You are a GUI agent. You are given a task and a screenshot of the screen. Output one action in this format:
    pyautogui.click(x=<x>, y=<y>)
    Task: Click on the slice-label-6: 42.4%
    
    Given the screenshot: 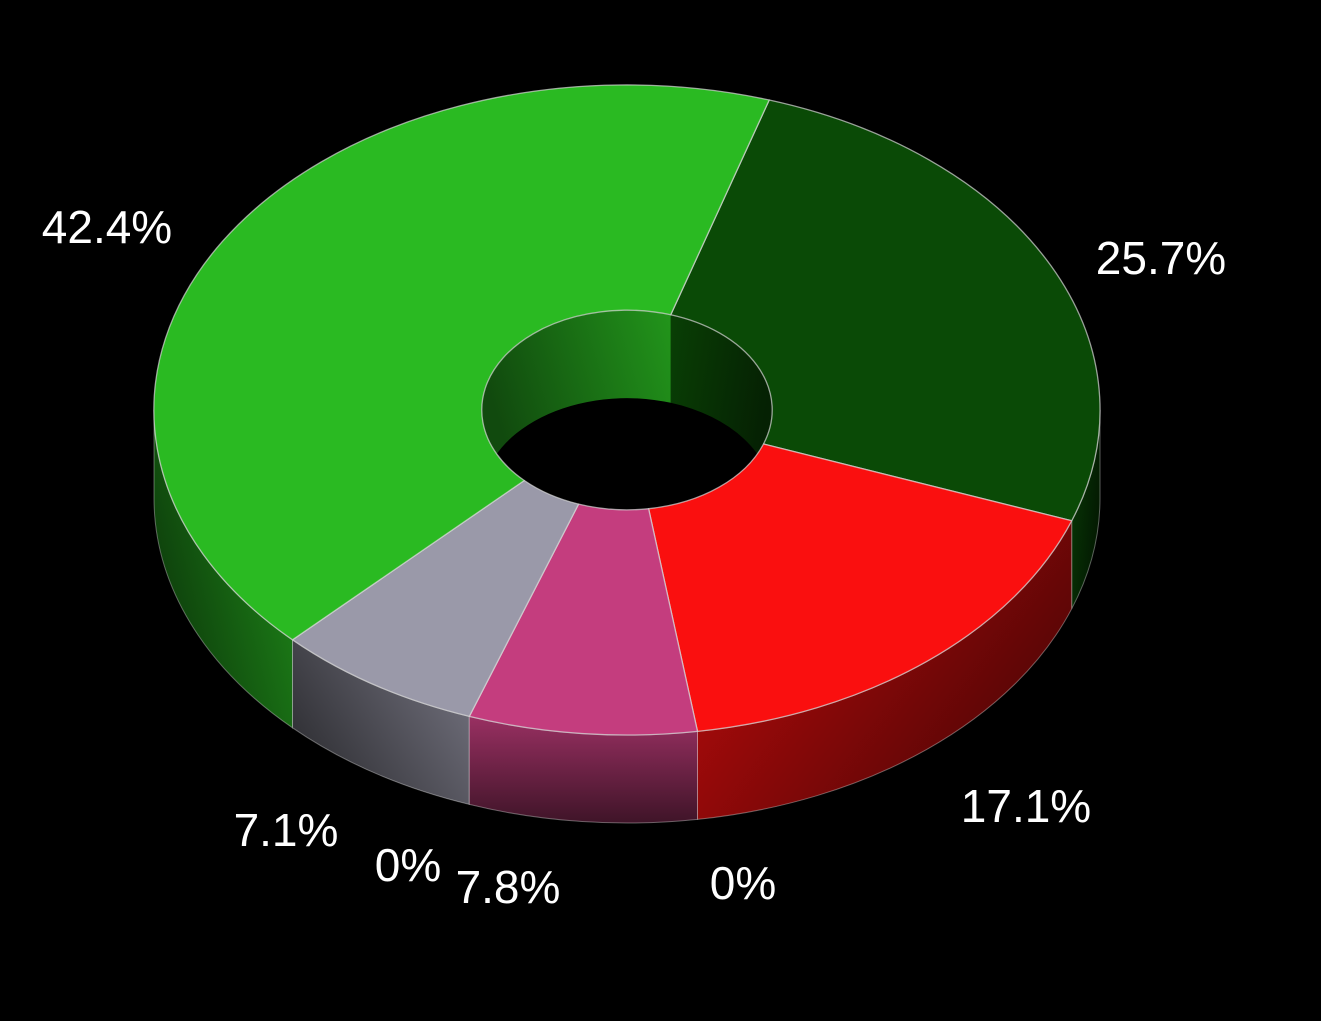 What is the action you would take?
    pyautogui.click(x=107, y=227)
    